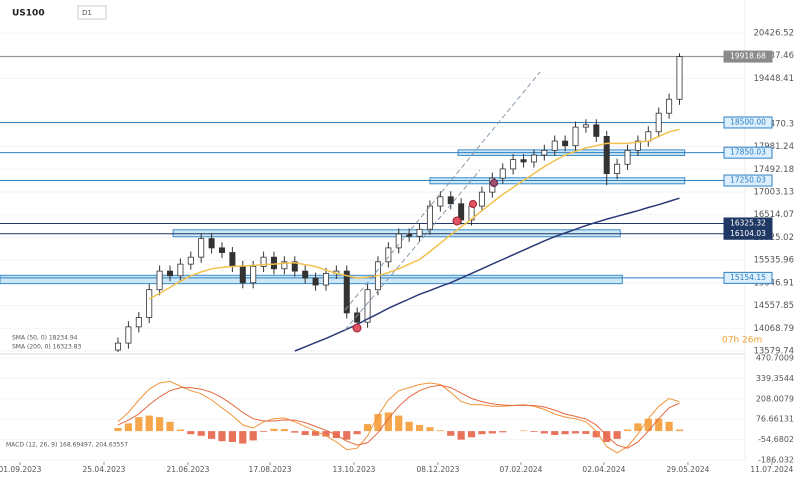  Describe the element at coordinates (775, 358) in the screenshot. I see `y-tick-label: 470.7009` at that location.